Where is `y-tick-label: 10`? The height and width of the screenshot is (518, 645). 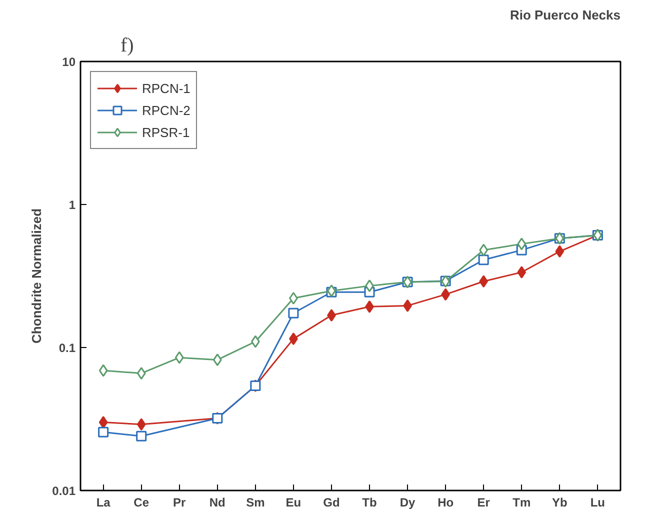 y-tick-label: 10 is located at coordinates (69, 62).